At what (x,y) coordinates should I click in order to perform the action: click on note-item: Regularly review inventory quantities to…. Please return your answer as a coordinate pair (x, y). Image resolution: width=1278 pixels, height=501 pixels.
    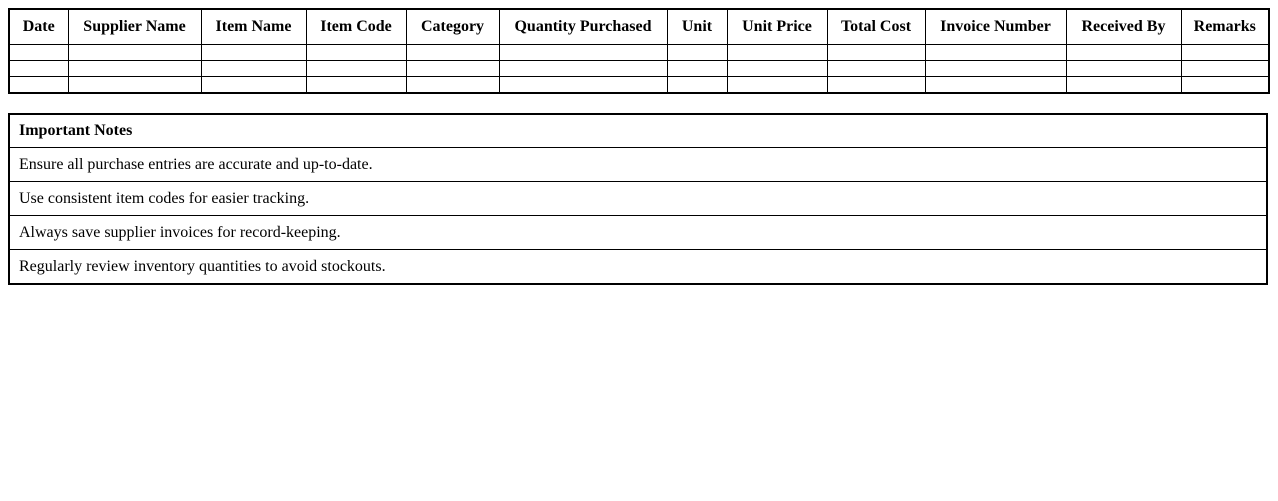
    Looking at the image, I should click on (638, 267).